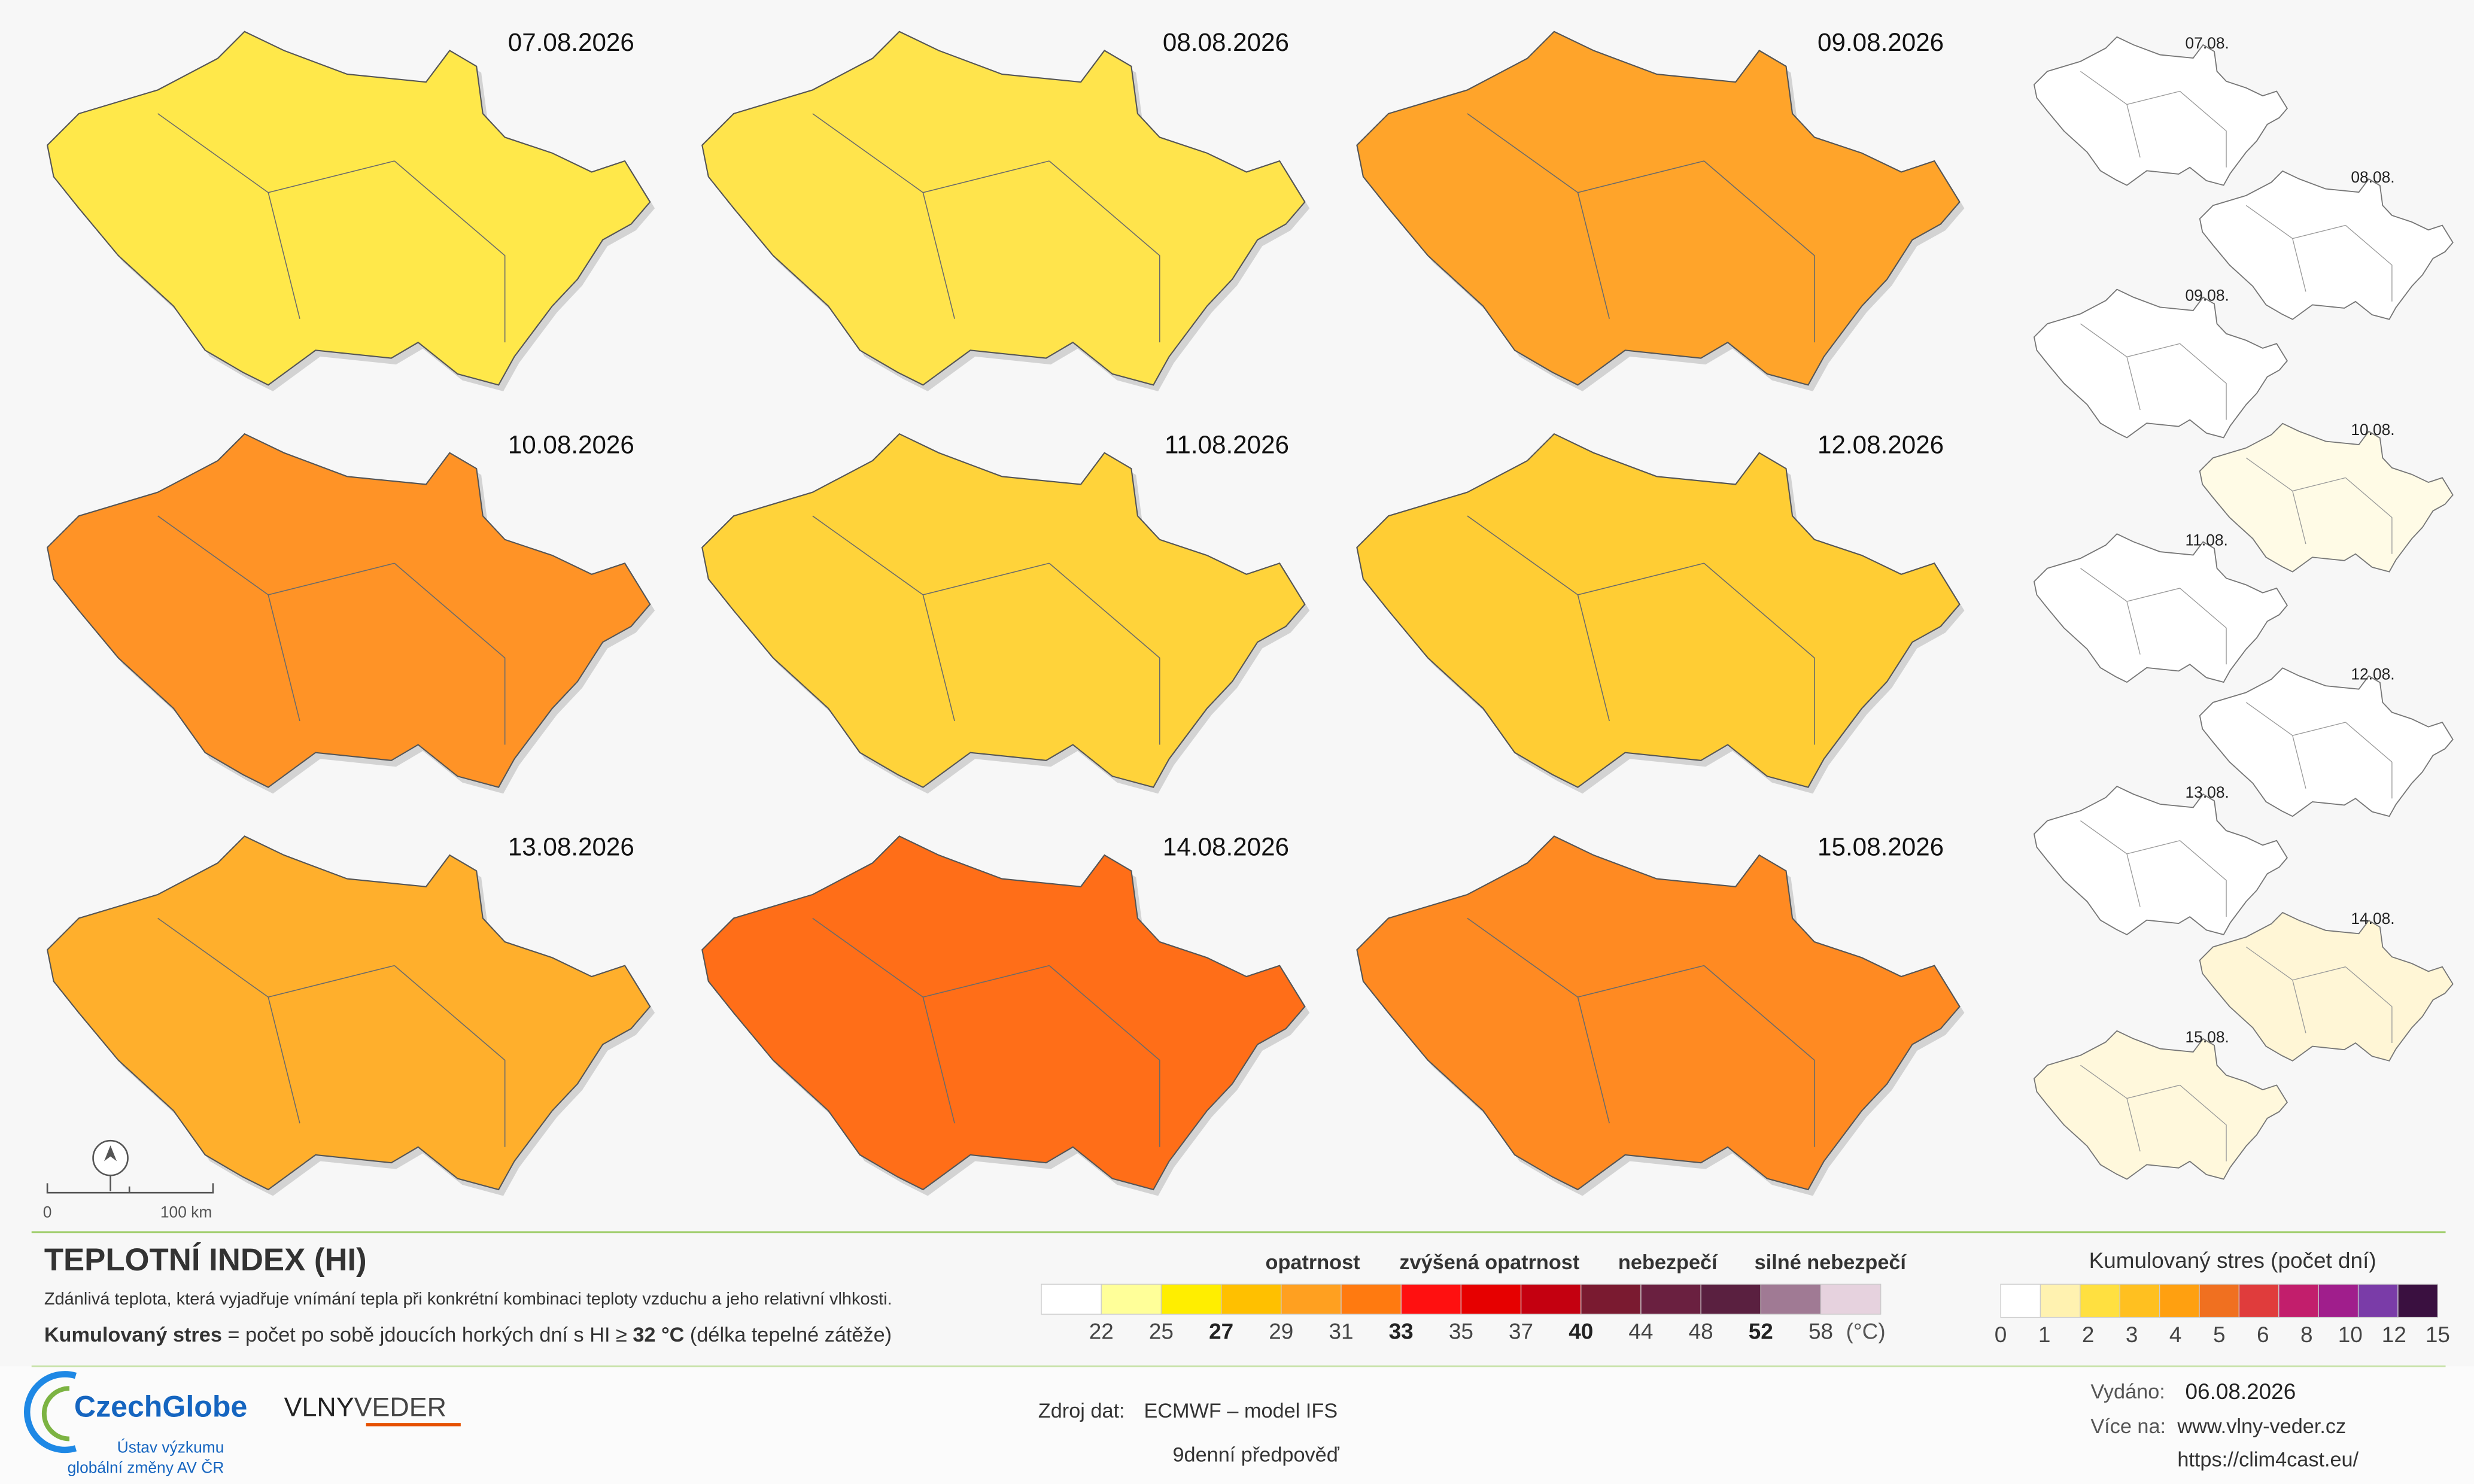 The image size is (2474, 1484). I want to click on map-date: 12.08., so click(2372, 674).